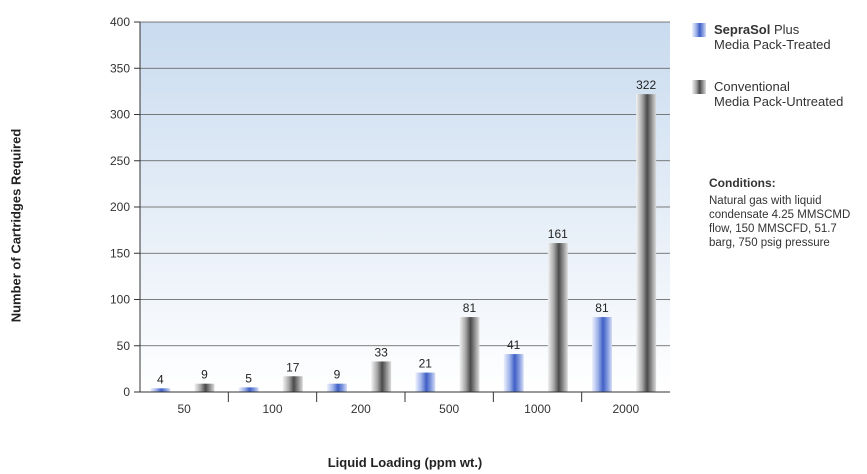 Image resolution: width=867 pixels, height=474 pixels. I want to click on data-label-treated: 21, so click(426, 364).